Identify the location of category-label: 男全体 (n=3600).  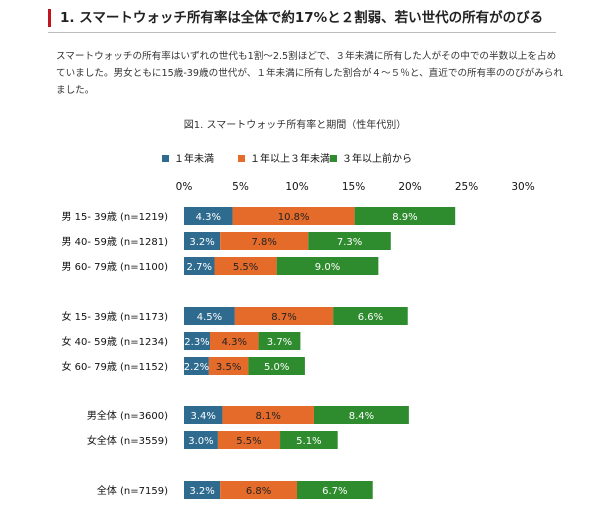
(127, 415).